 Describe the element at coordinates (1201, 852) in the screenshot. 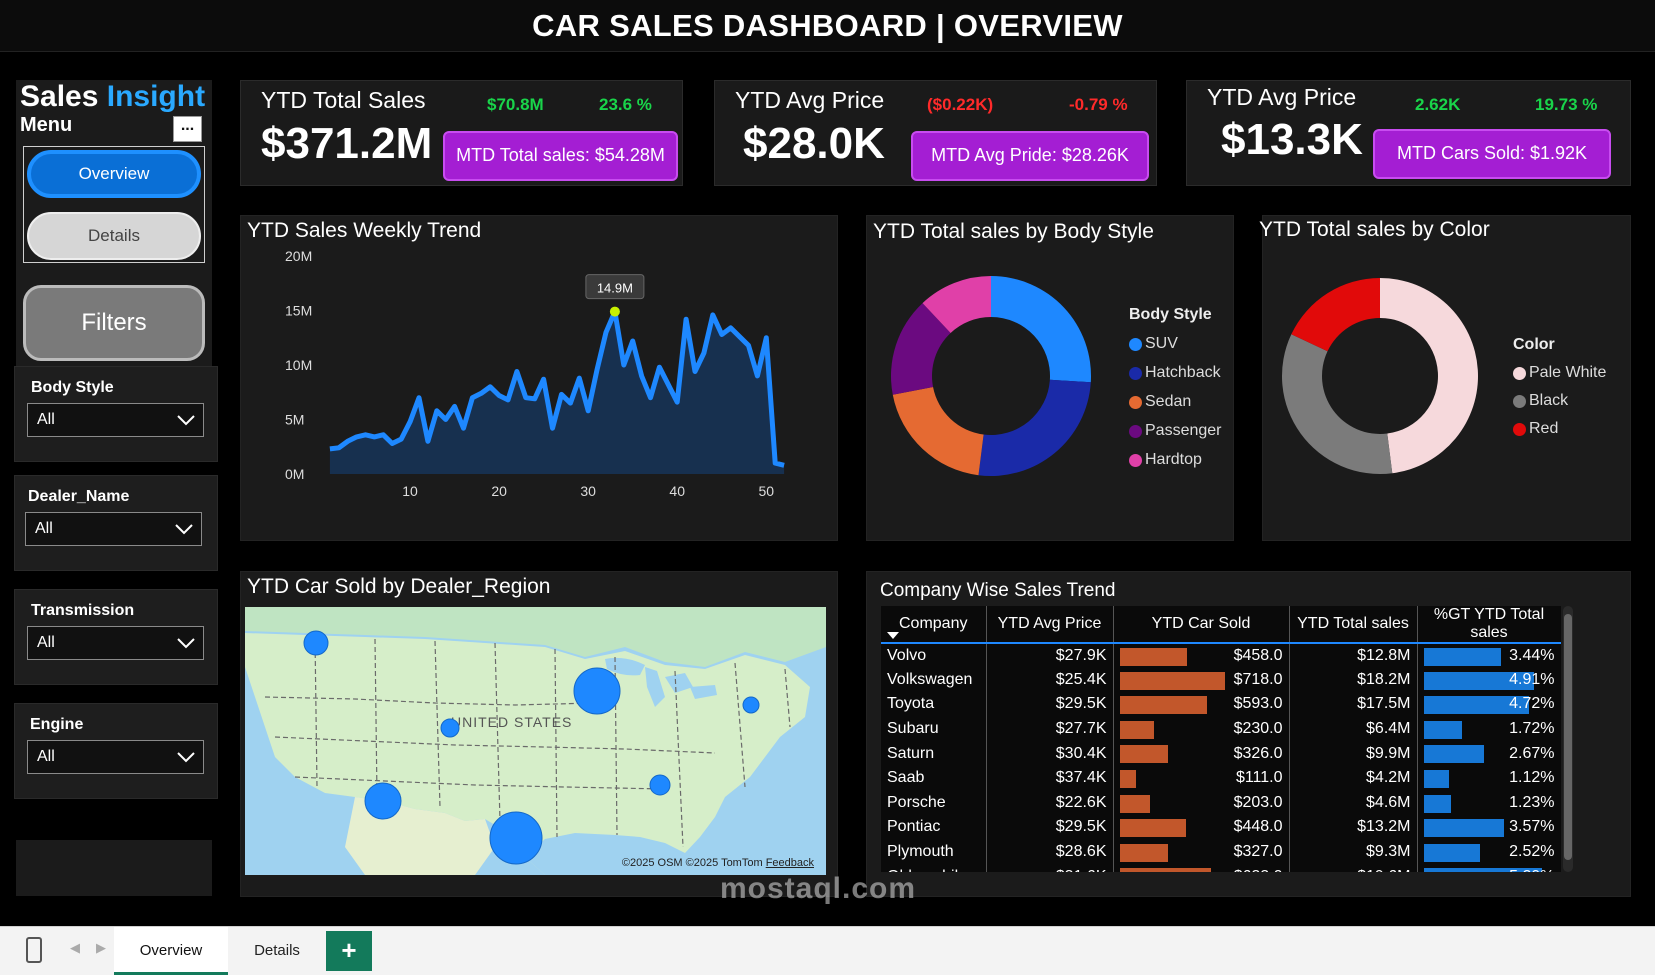

I see `cell-car-sold: $327.0` at that location.